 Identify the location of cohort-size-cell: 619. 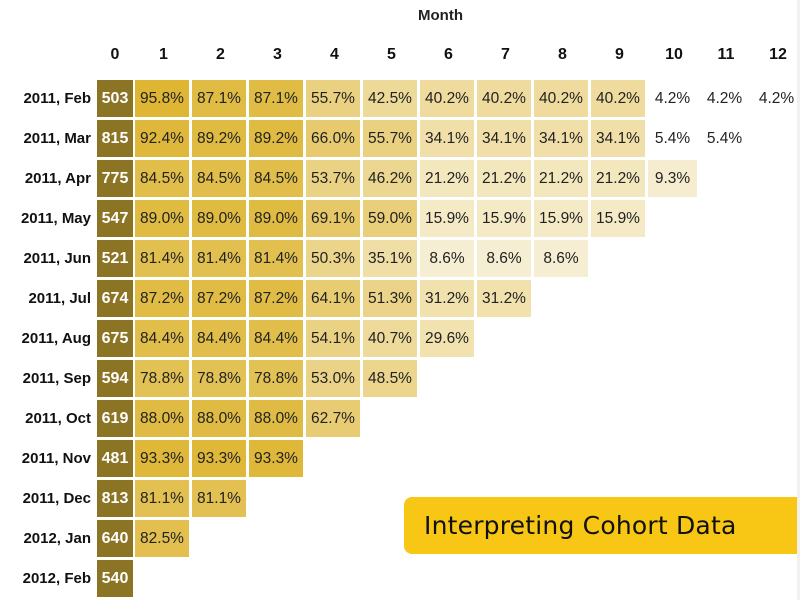
(115, 418).